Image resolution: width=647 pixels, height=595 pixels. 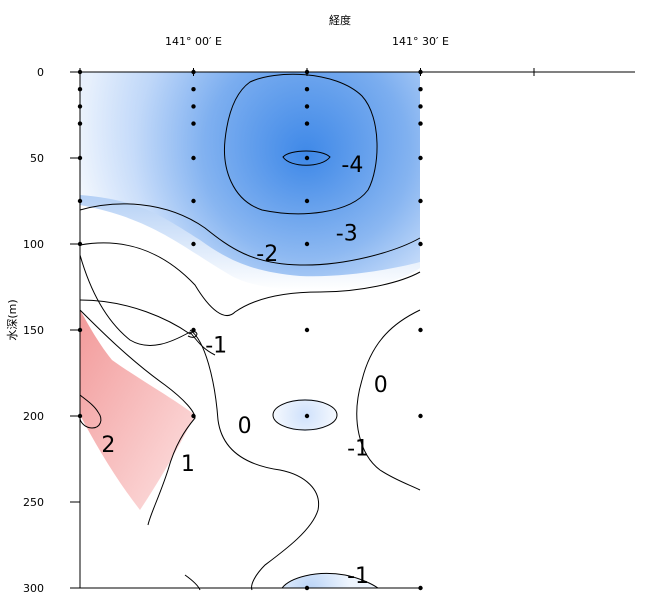 What do you see at coordinates (300, 144) in the screenshot?
I see `contour-minus3-line` at bounding box center [300, 144].